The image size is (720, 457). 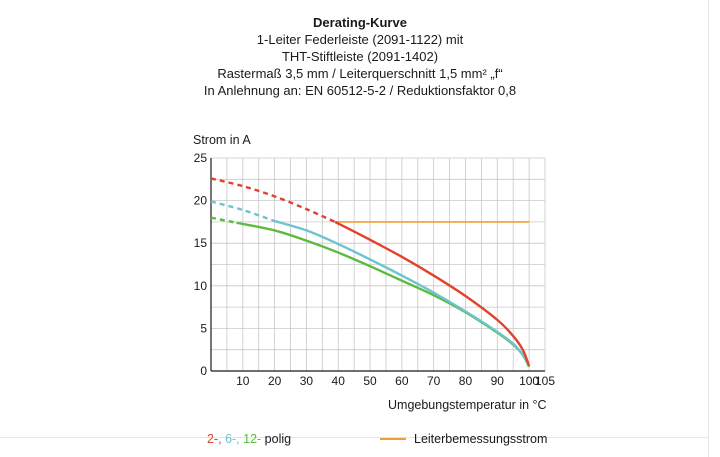 I want to click on x-axis-label: Umgebungstemperatur in °C, so click(x=467, y=405).